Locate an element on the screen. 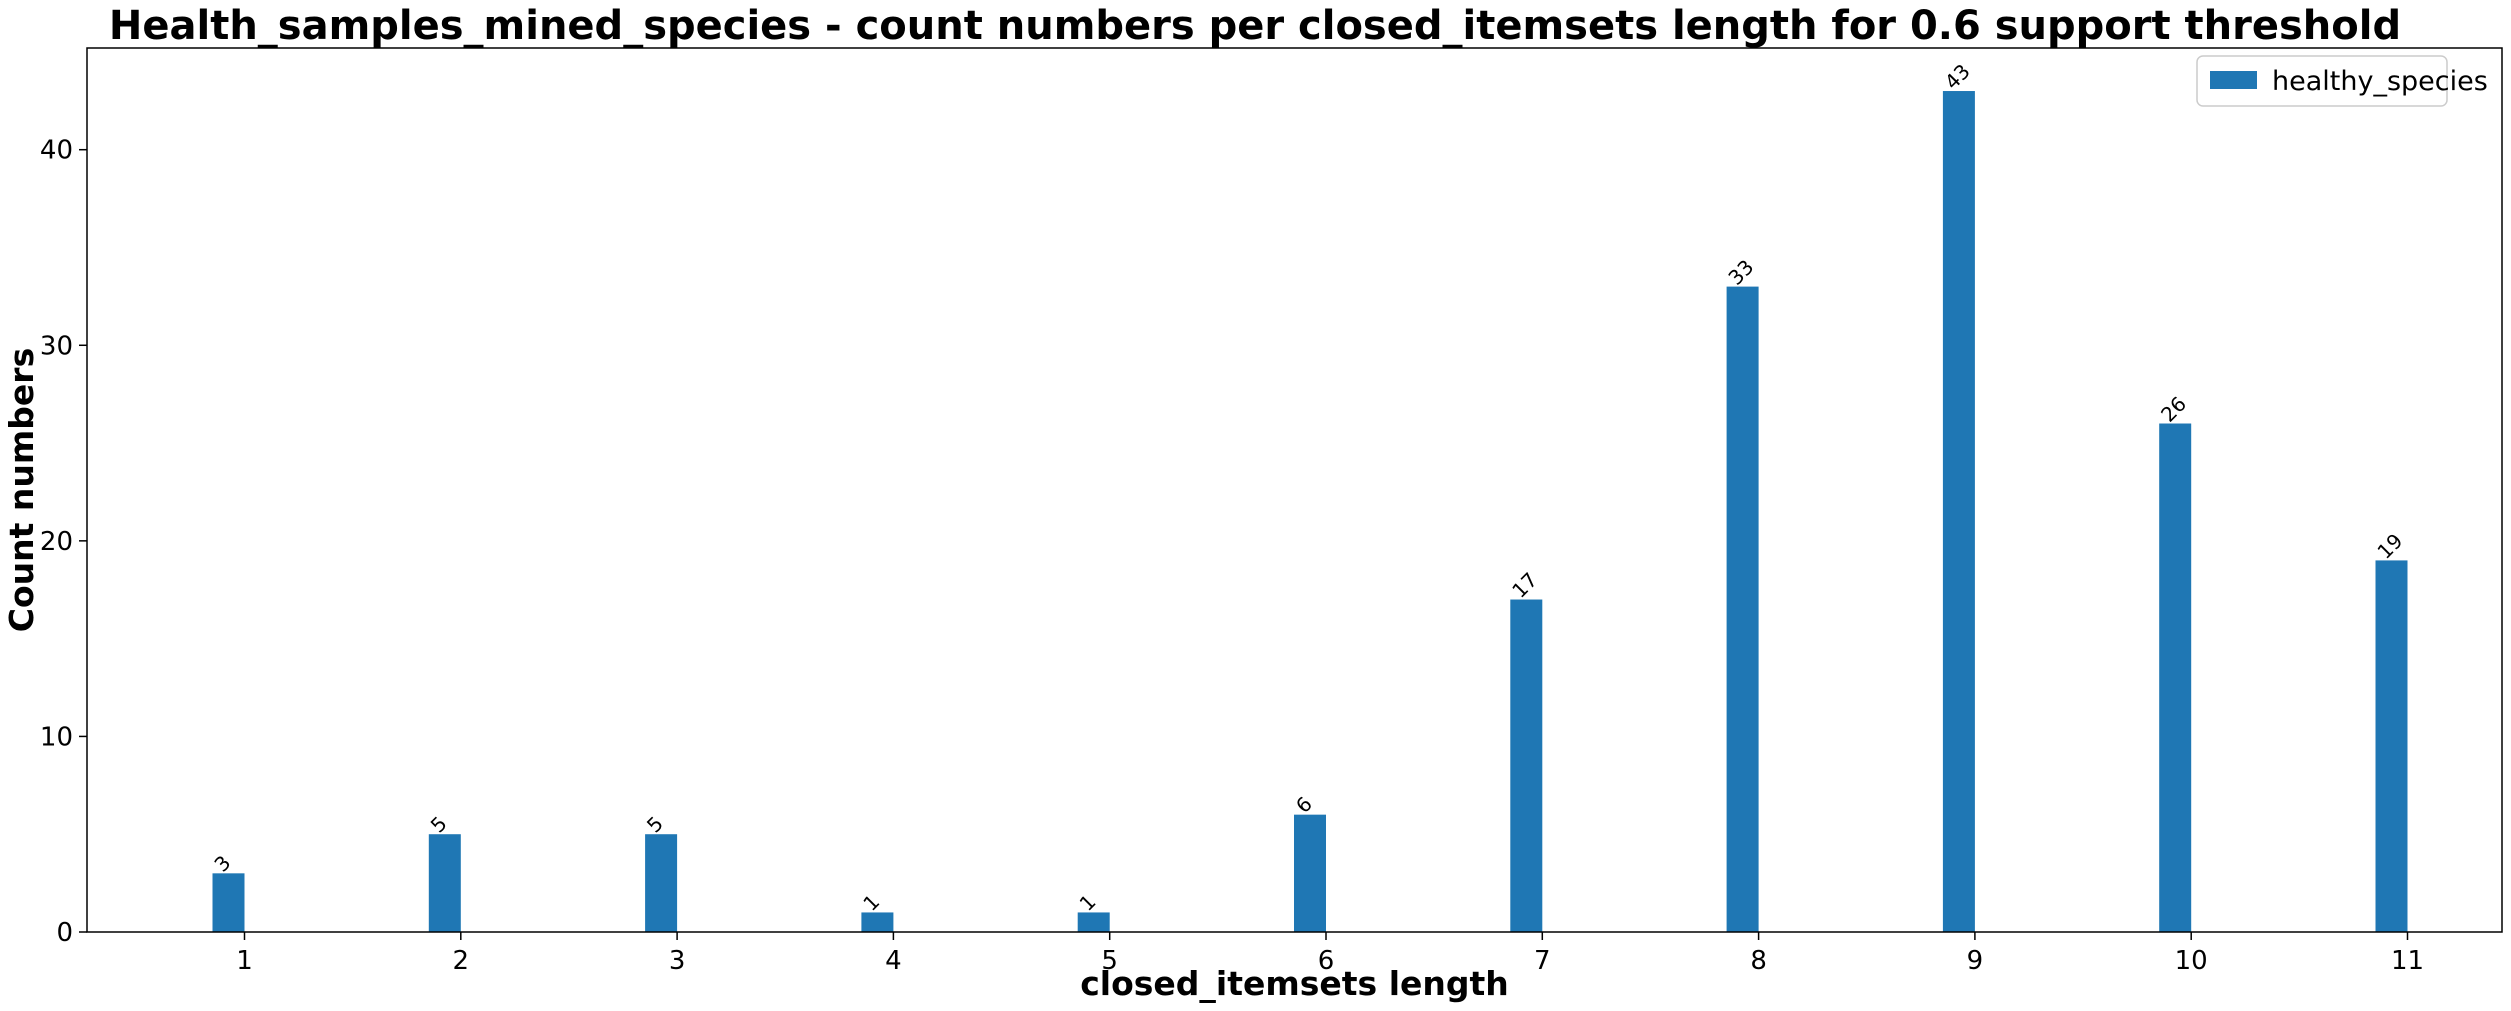  data-label-9: 43 is located at coordinates (1957, 76).